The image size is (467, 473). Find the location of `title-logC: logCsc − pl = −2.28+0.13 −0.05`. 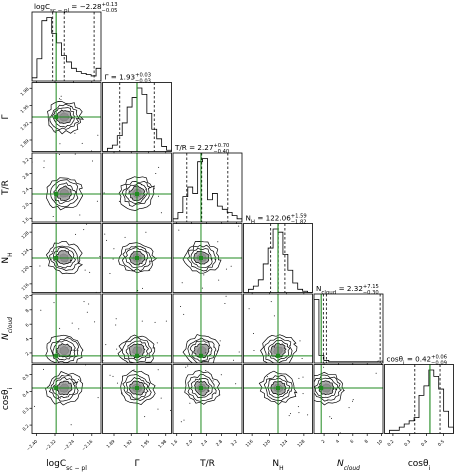

title-logC: logCsc − pl = −2.28+0.13 −0.05 is located at coordinates (76, 8).